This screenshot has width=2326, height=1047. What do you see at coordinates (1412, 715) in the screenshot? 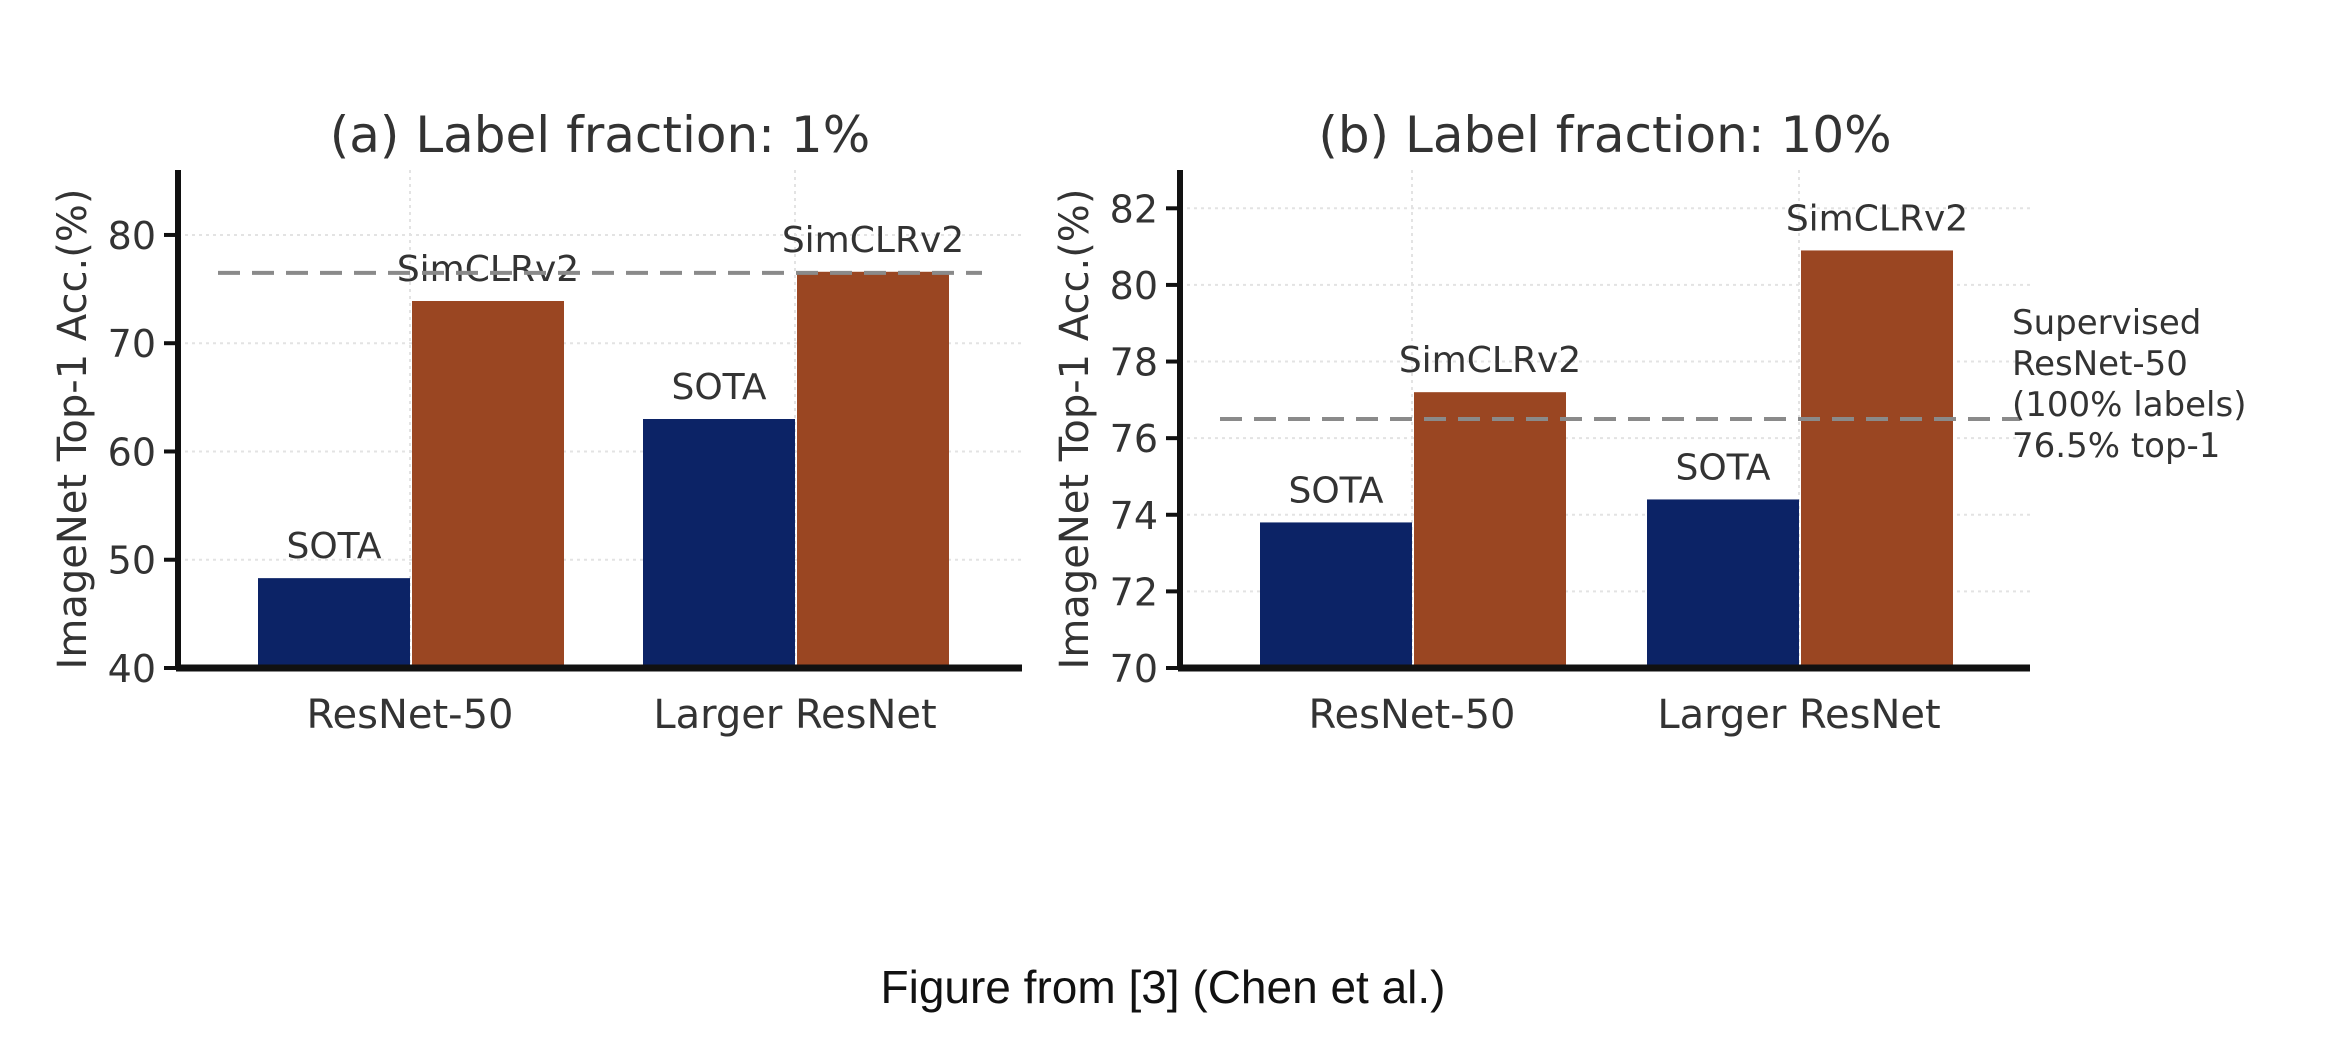
I see `chart-2-x-tick-label: ResNet-50` at bounding box center [1412, 715].